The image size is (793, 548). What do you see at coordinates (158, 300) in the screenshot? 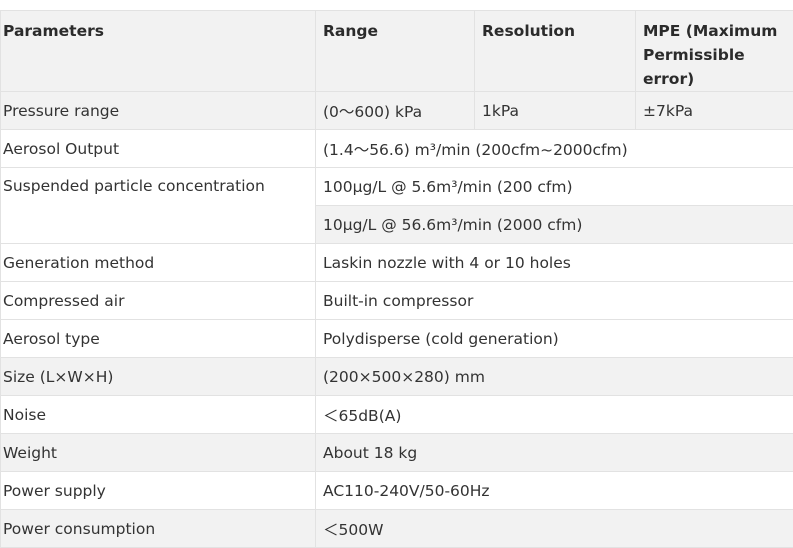
I see `param-label: Compressed air` at bounding box center [158, 300].